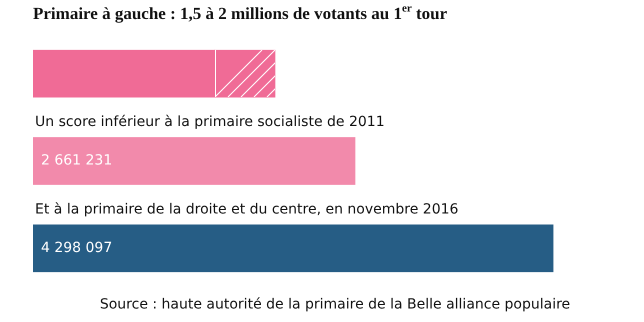 The image size is (644, 322). I want to click on y-tick-label: Un score inférieur à la primaire socialiste de 2011, so click(210, 122).